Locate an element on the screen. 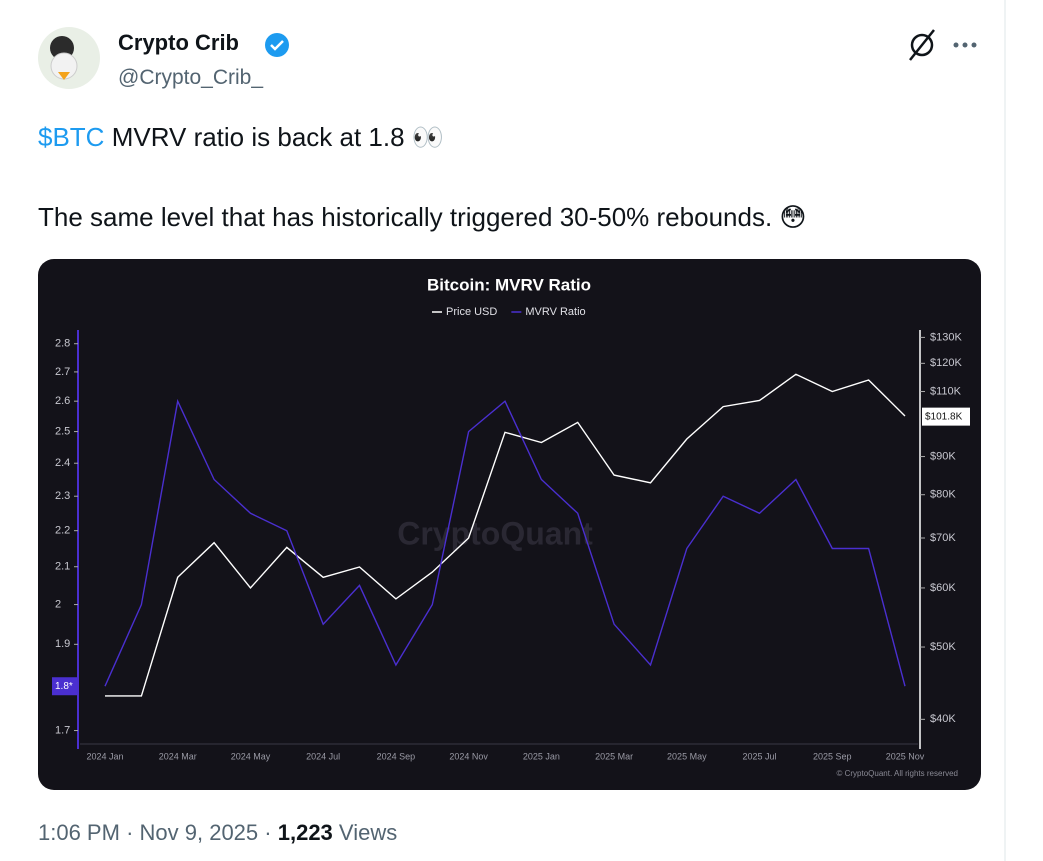 The height and width of the screenshot is (861, 1043). x-tick-label: 2025 Jul is located at coordinates (760, 756).